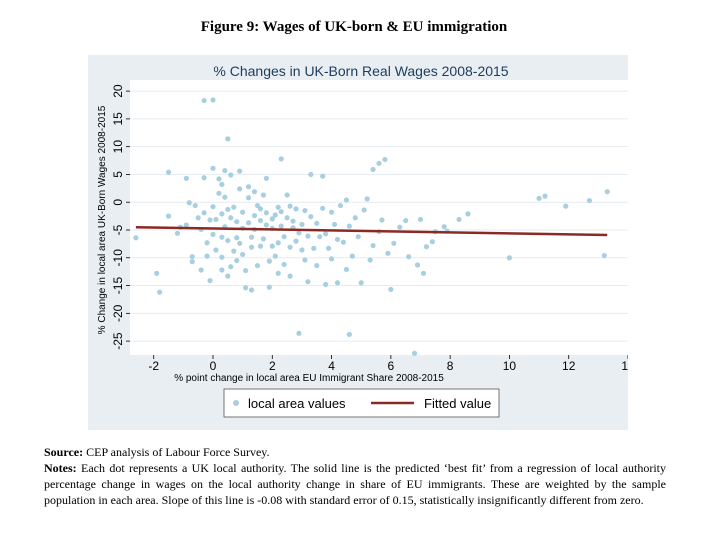 Image resolution: width=708 pixels, height=535 pixels. What do you see at coordinates (118, 258) in the screenshot?
I see `y-tick-label: -10` at bounding box center [118, 258].